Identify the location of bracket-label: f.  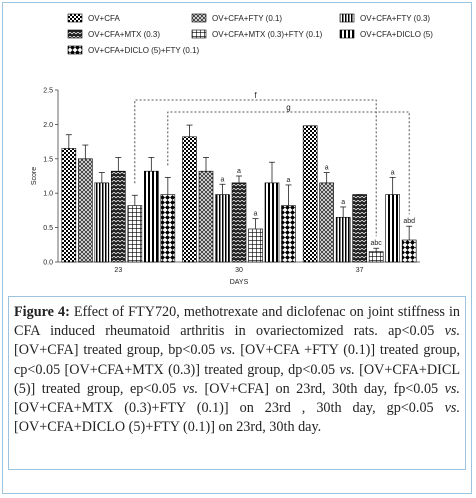
(255, 95).